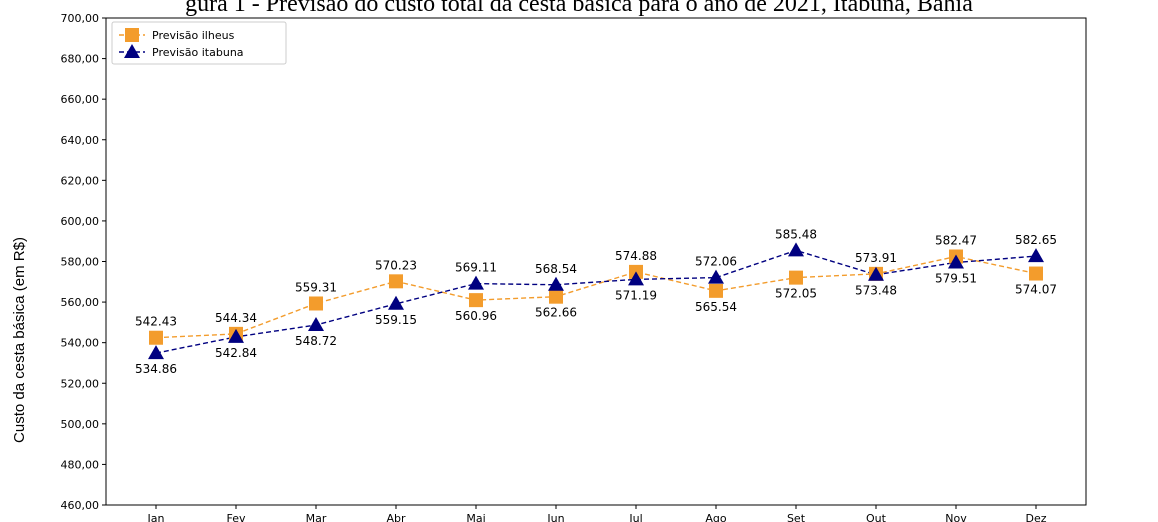  Describe the element at coordinates (396, 265) in the screenshot. I see `data-label: 570.23` at that location.